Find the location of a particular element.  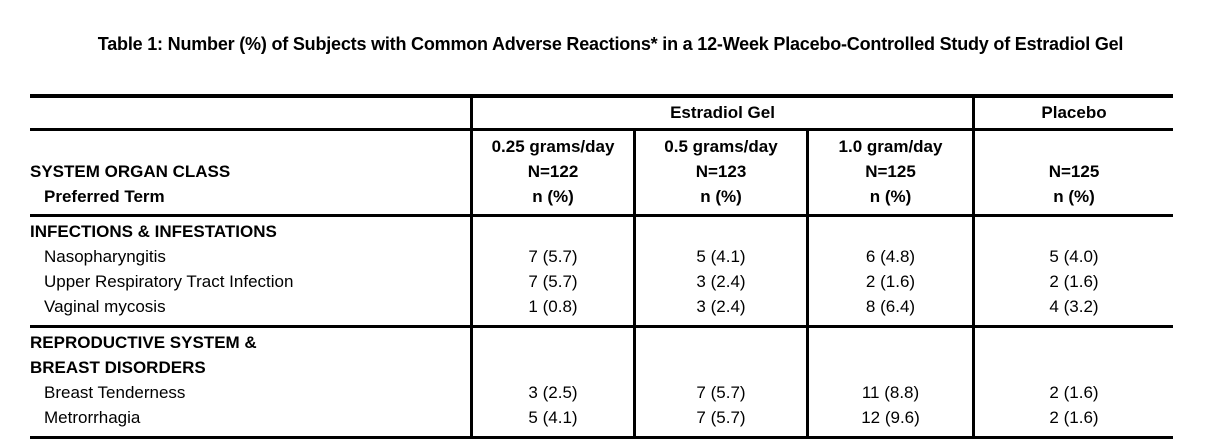

dose1-n: N=122 is located at coordinates (553, 171).